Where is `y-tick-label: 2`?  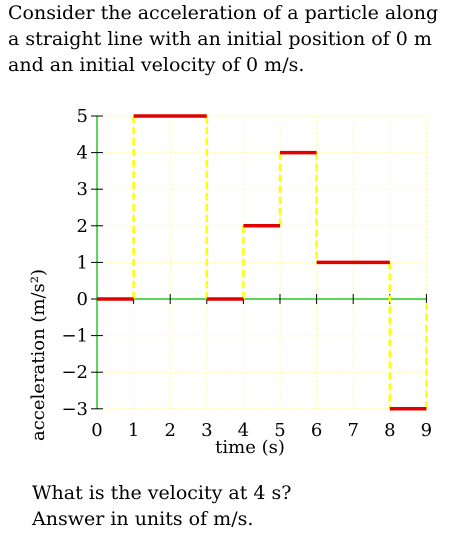
y-tick-label: 2 is located at coordinates (82, 226).